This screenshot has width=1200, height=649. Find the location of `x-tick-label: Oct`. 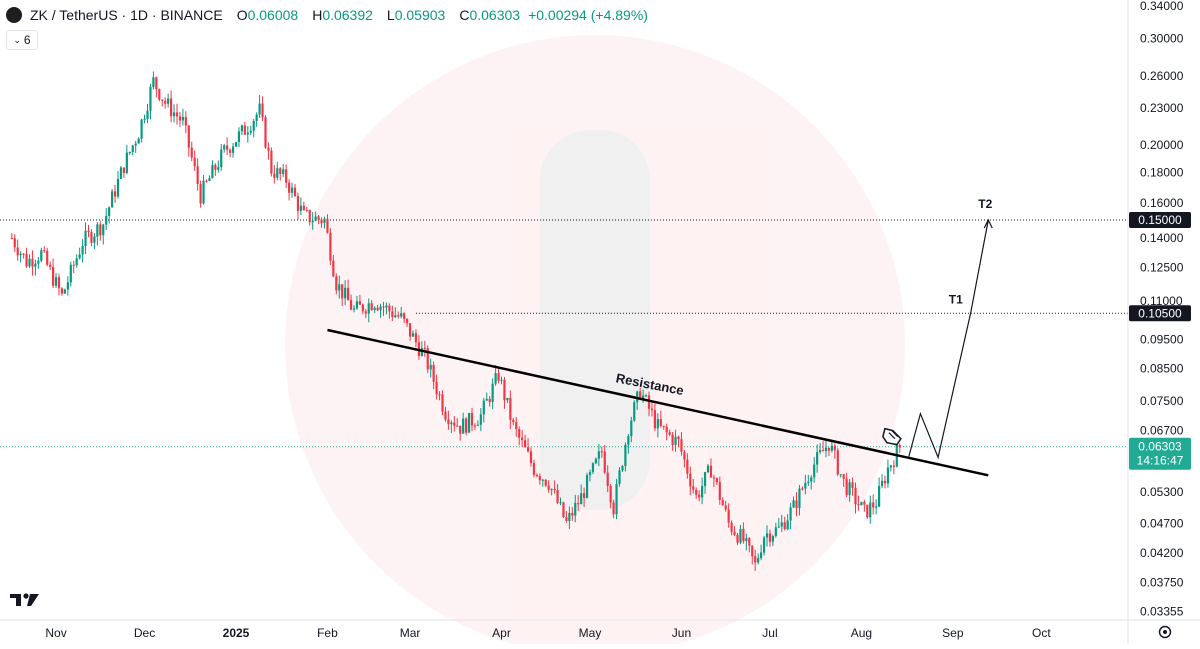

x-tick-label: Oct is located at coordinates (1041, 633).